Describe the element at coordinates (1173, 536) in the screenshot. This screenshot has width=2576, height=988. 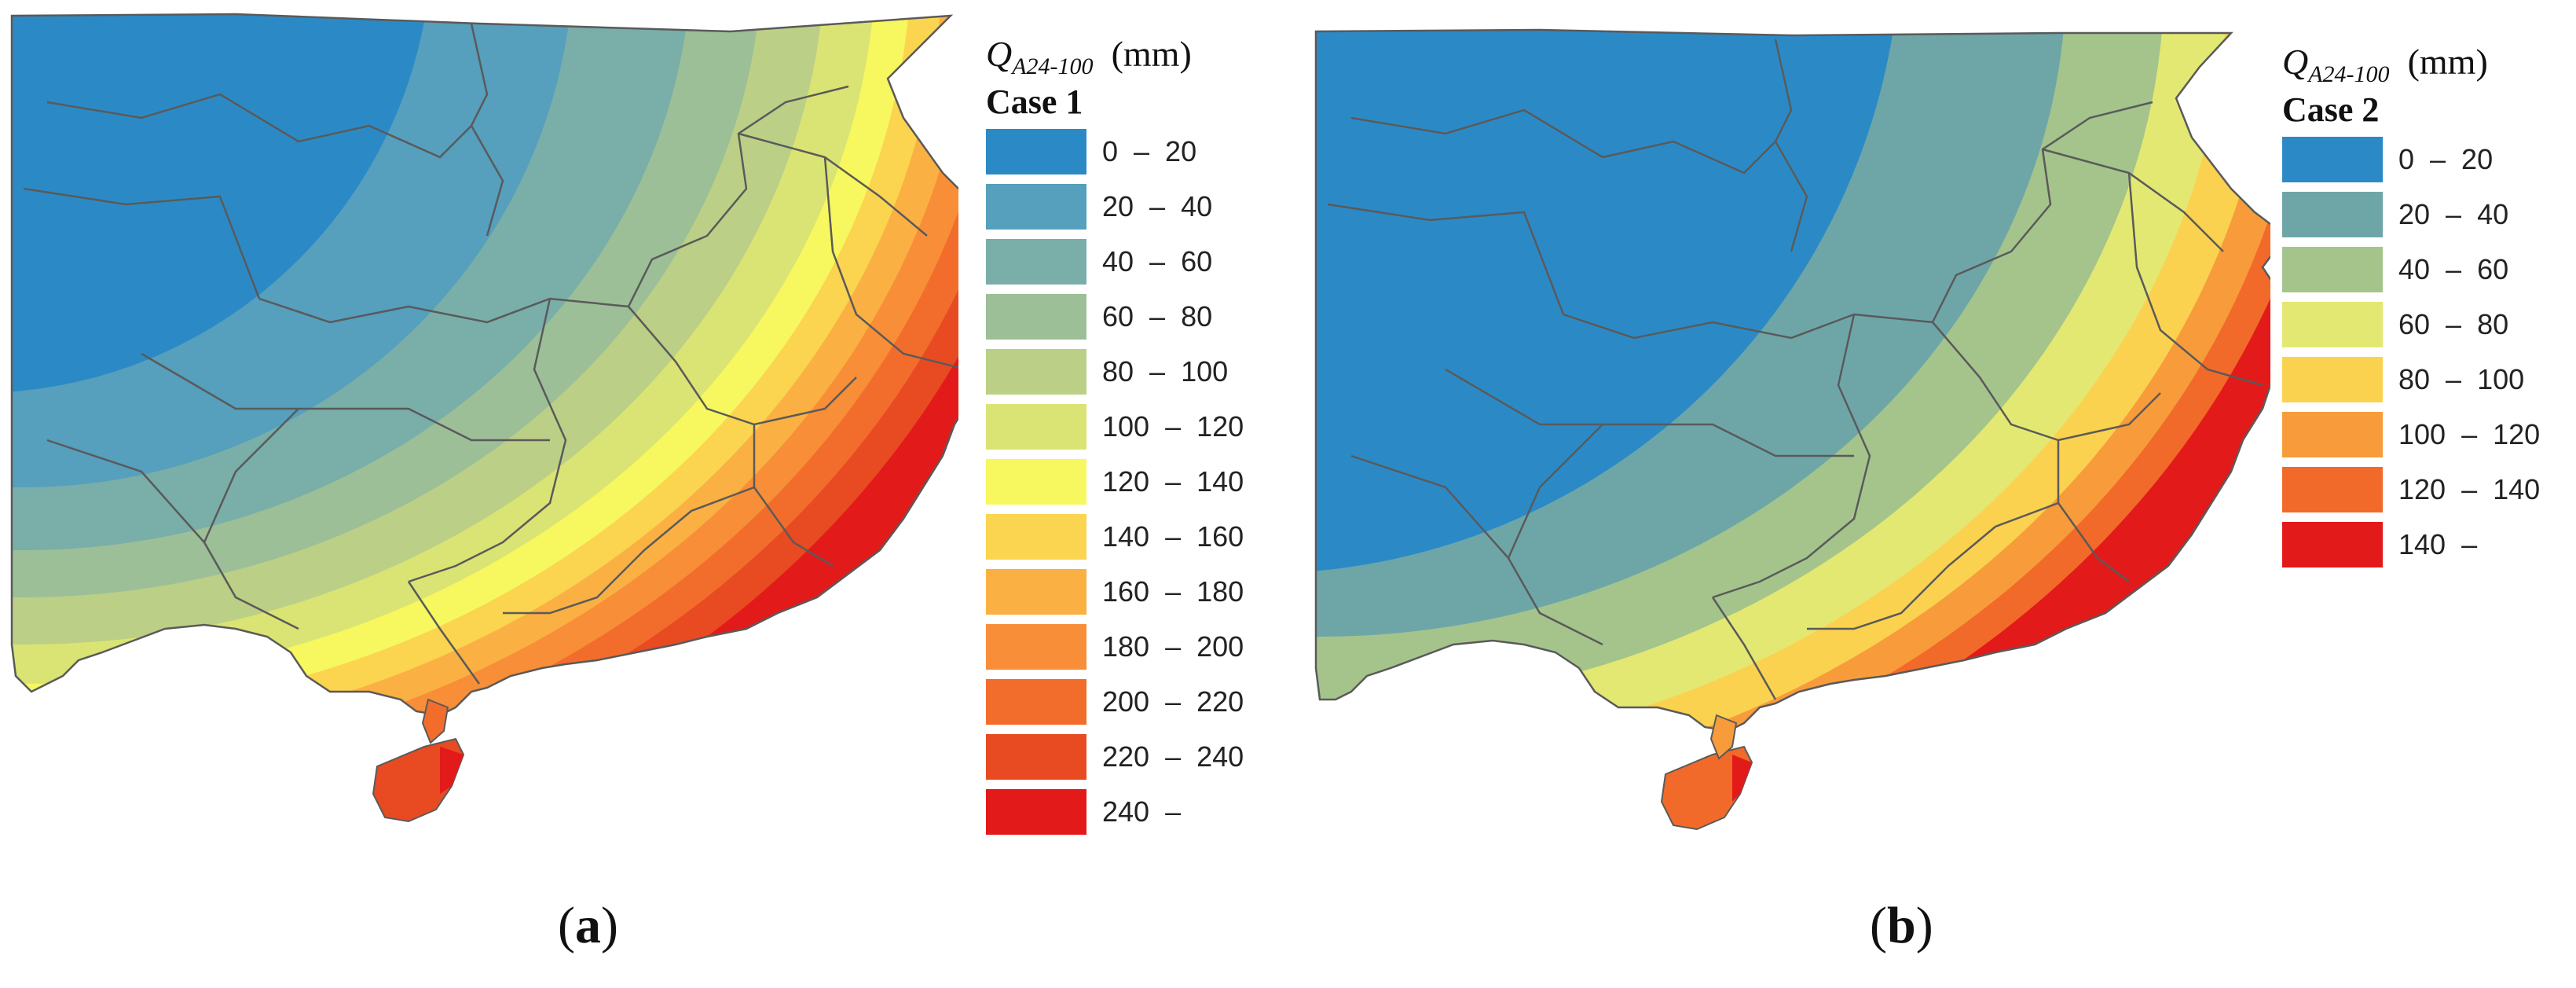
I see `legend-range-label: 140 – 160` at that location.